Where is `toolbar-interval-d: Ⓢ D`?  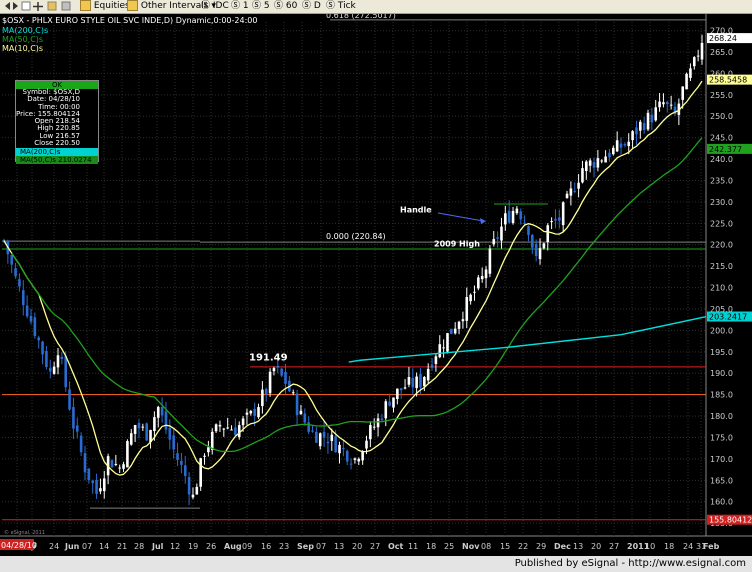
toolbar-interval-d: Ⓢ D is located at coordinates (311, 6).